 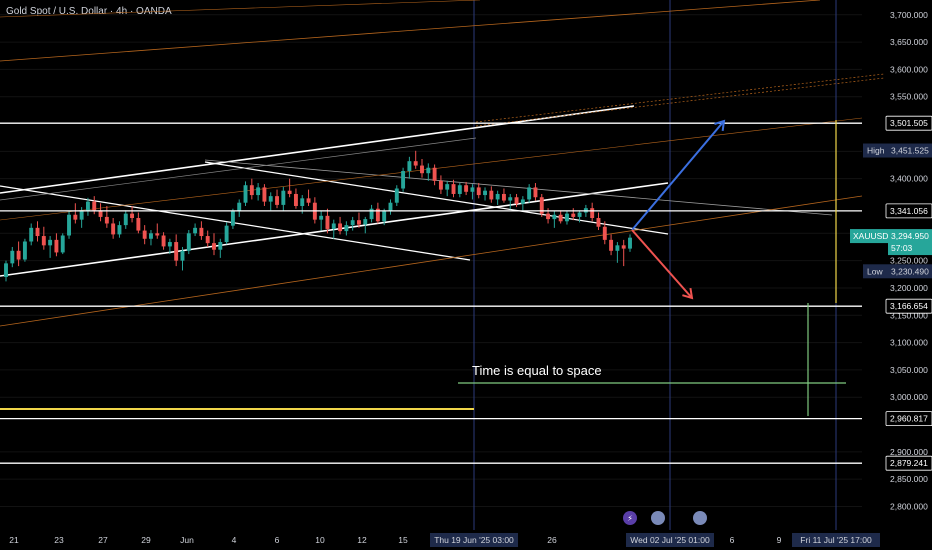 I want to click on symbol-box, so click(x=869, y=236).